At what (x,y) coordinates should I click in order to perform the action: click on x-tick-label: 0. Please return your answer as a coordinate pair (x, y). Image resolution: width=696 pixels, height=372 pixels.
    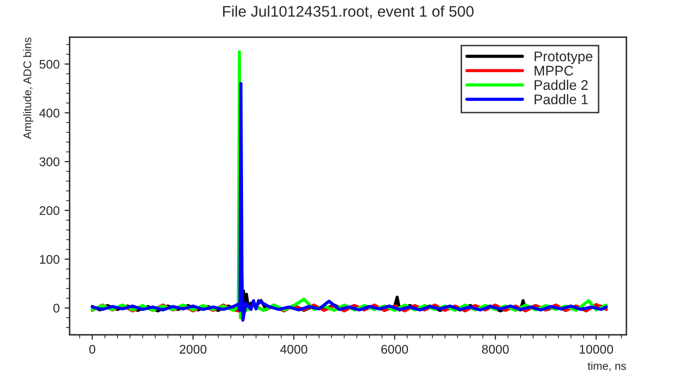
    Looking at the image, I should click on (92, 349).